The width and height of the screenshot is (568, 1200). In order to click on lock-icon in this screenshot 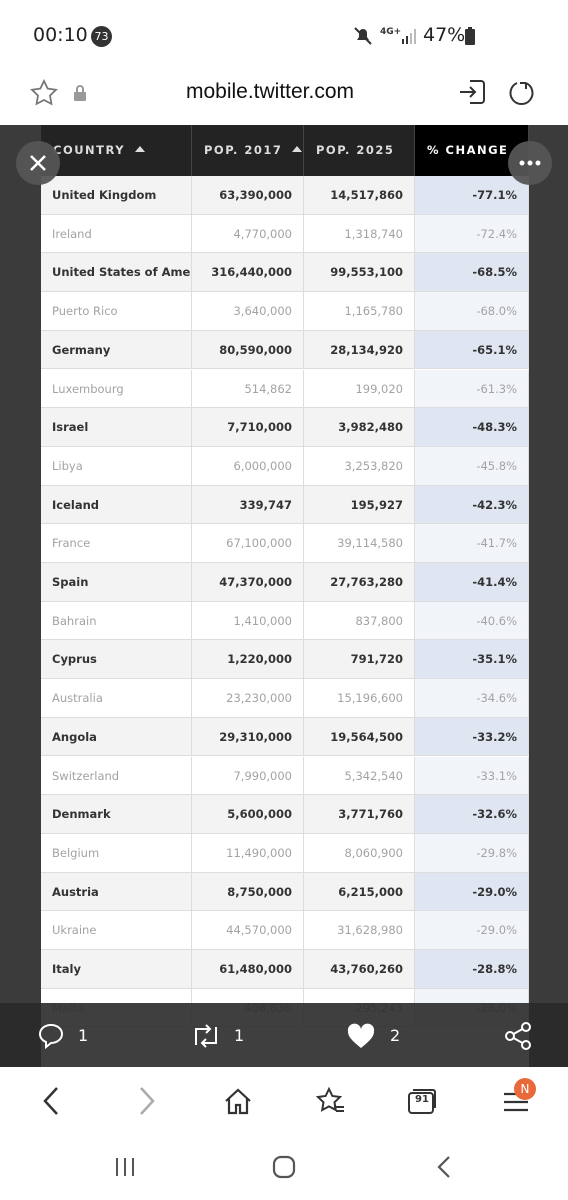, I will do `click(80, 93)`.